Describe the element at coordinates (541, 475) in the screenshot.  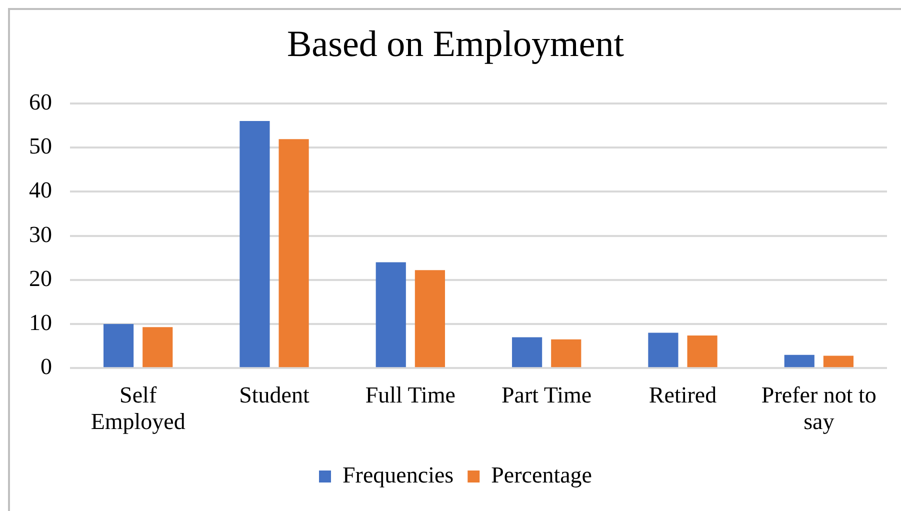
I see `legend-label: Percentage` at that location.